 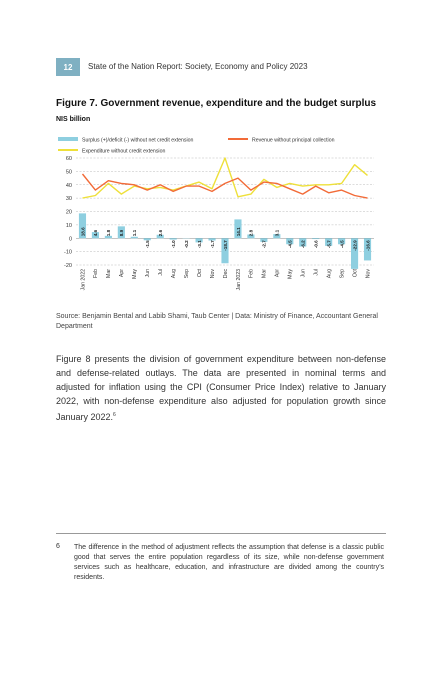 What do you see at coordinates (186, 244) in the screenshot?
I see `bar-data-label: -0.2` at bounding box center [186, 244].